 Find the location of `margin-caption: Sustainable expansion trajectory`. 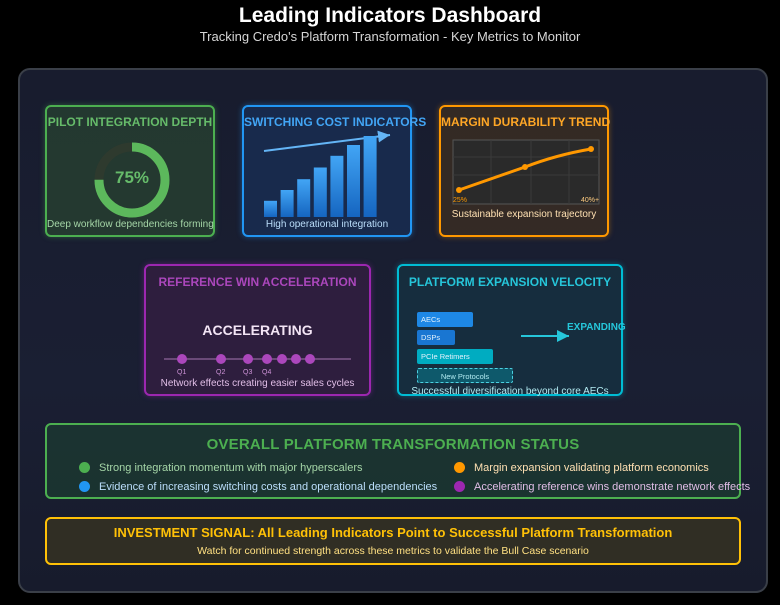

margin-caption: Sustainable expansion trajectory is located at coordinates (524, 214).